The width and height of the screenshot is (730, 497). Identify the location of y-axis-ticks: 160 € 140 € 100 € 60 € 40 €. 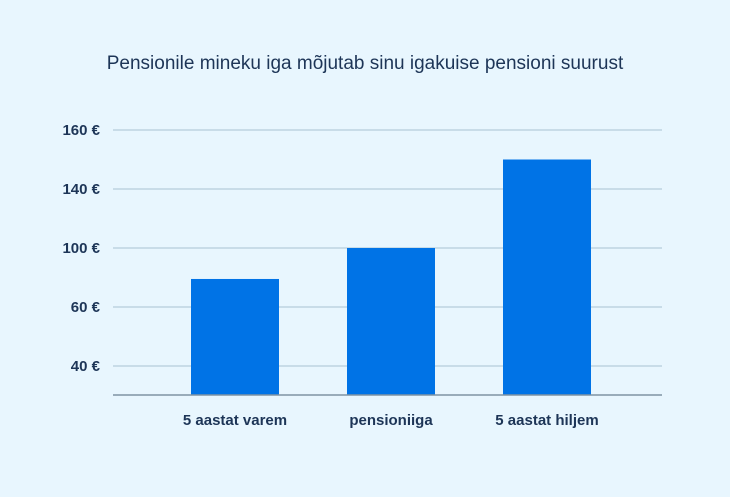
(81, 248).